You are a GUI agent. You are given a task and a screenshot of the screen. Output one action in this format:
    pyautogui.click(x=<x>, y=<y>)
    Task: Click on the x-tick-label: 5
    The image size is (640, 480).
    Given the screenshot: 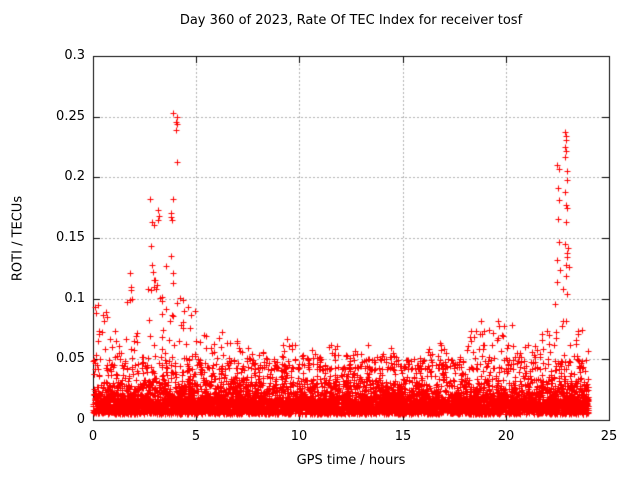 What is the action you would take?
    pyautogui.click(x=196, y=436)
    